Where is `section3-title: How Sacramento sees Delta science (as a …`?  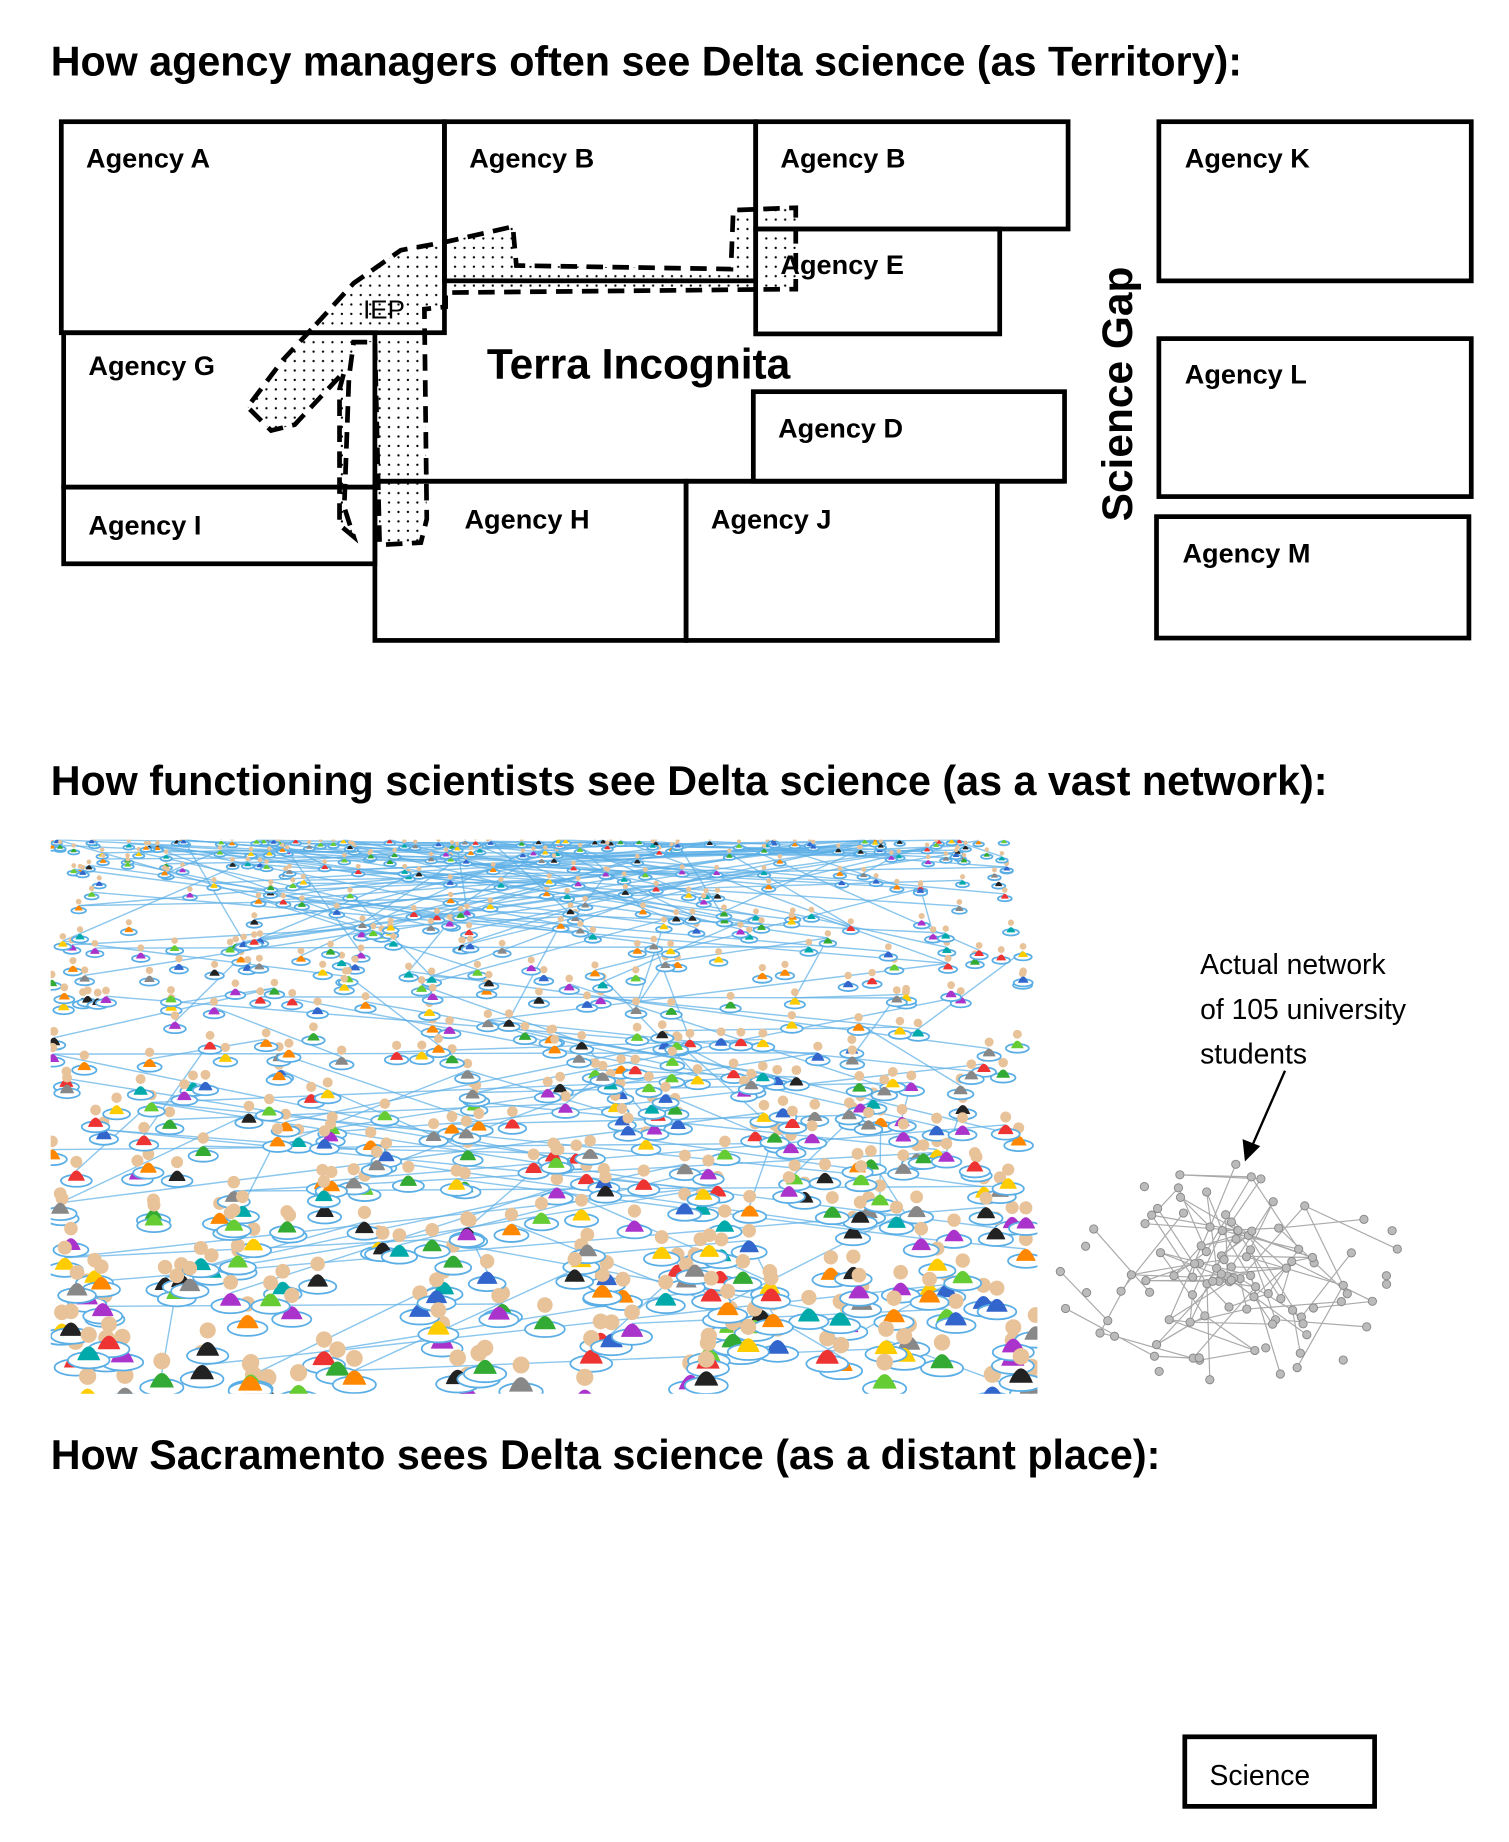 section3-title: How Sacramento sees Delta science (as a … is located at coordinates (606, 1455).